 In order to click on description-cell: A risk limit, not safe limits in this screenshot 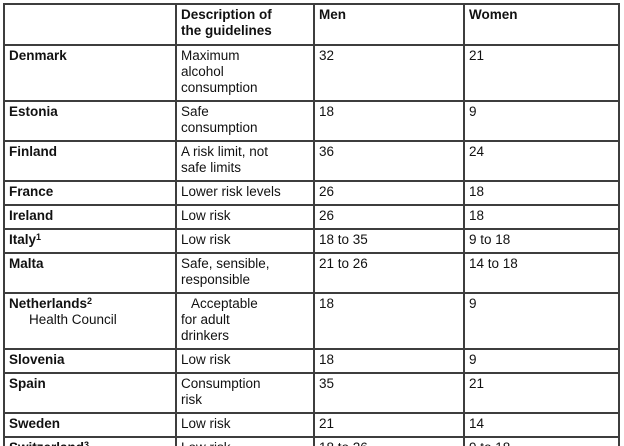, I will do `click(245, 161)`.